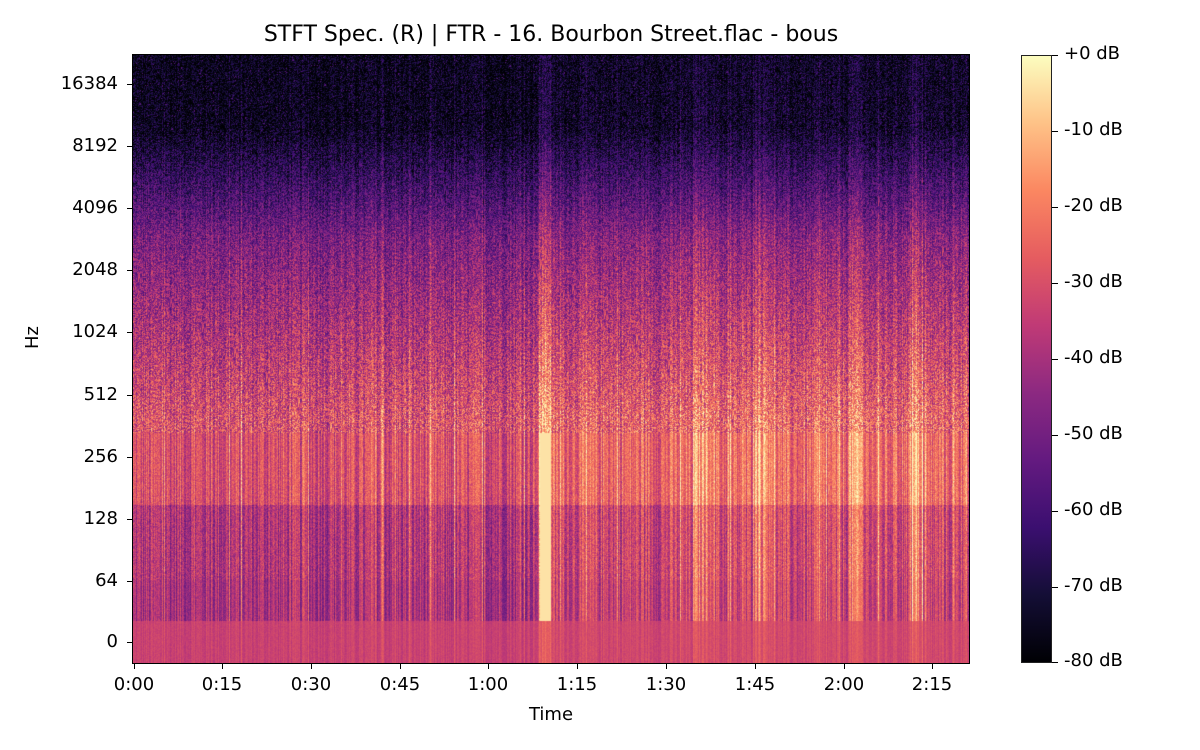 Image resolution: width=1200 pixels, height=750 pixels. Describe the element at coordinates (844, 684) in the screenshot. I see `x-tick-label: 2:00` at that location.